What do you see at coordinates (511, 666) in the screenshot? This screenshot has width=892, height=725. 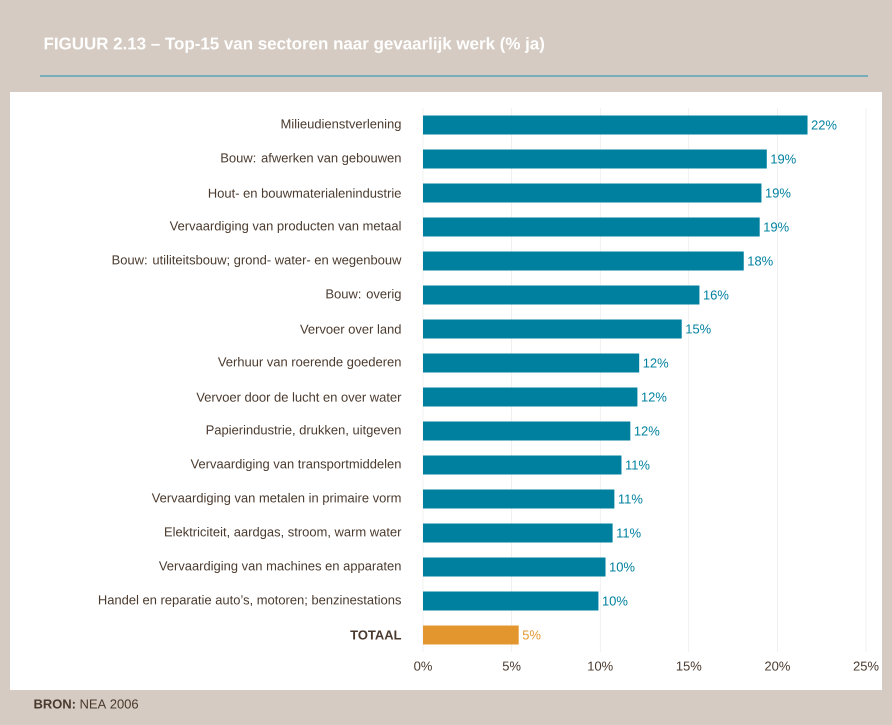 I see `x-tick-label: 5%` at bounding box center [511, 666].